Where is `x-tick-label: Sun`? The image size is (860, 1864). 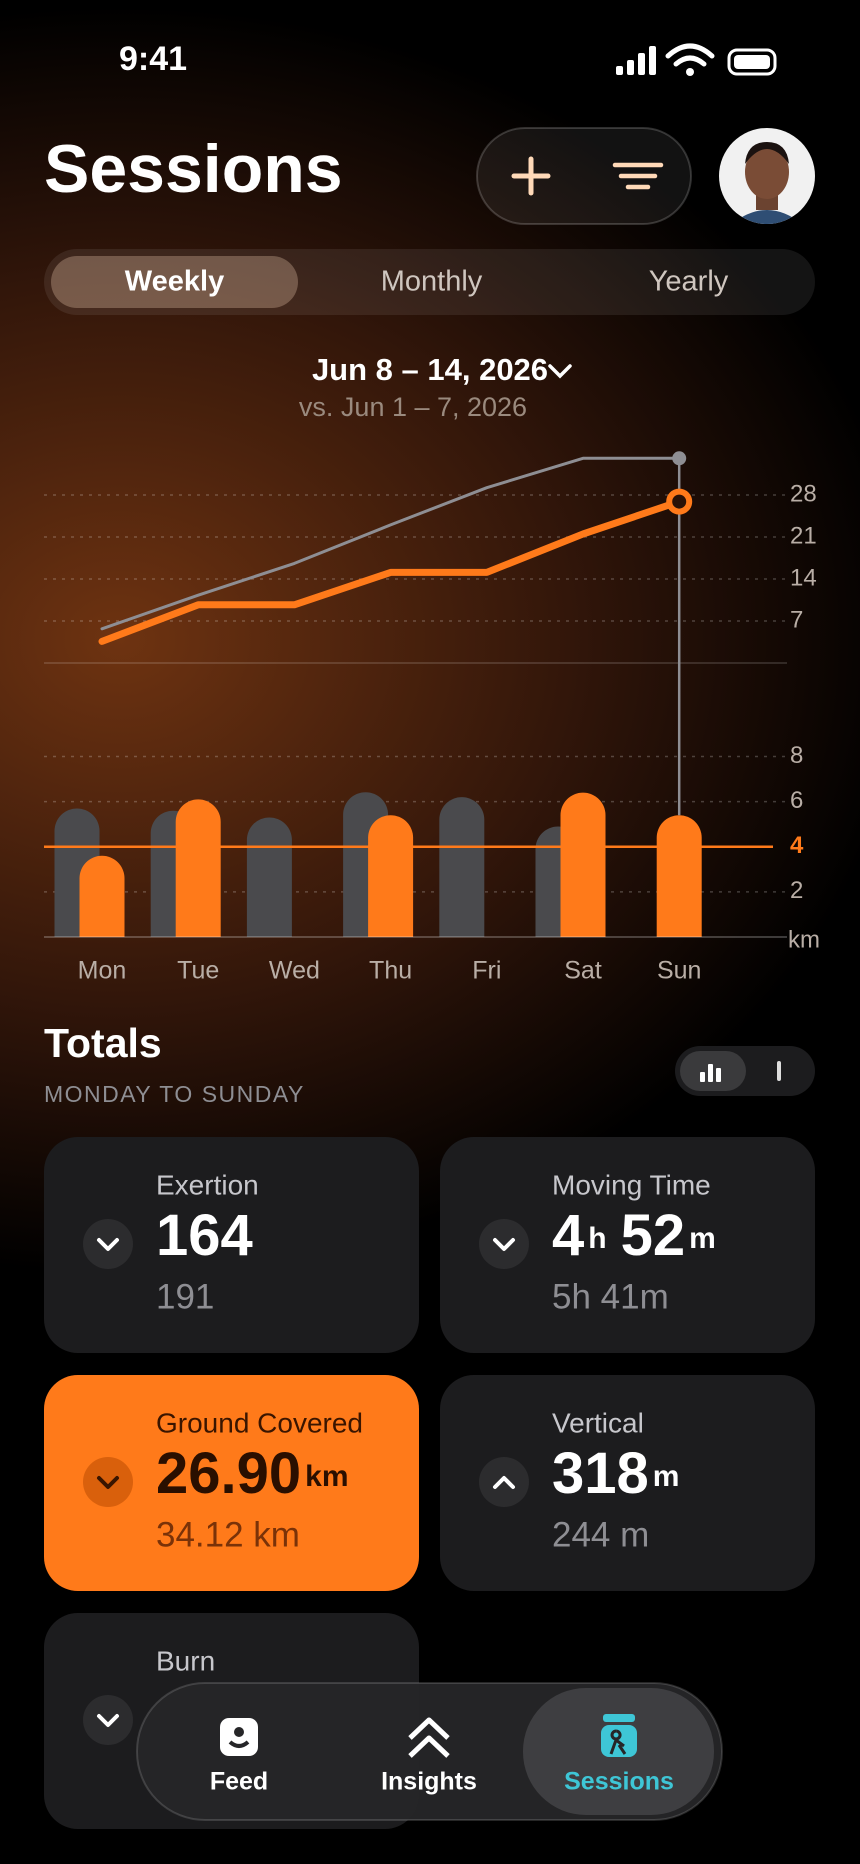 x-tick-label: Sun is located at coordinates (679, 971).